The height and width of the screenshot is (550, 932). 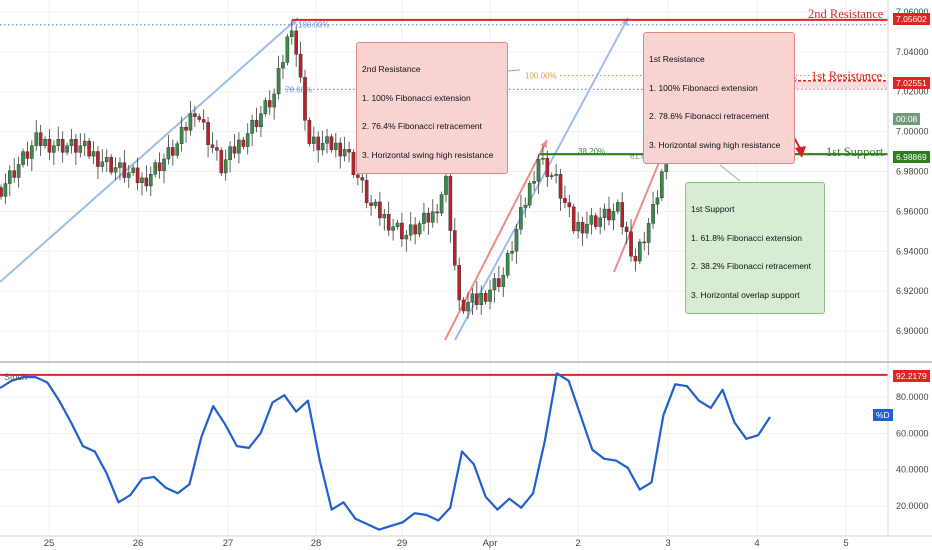 What do you see at coordinates (49, 543) in the screenshot?
I see `time-tick-label: 25` at bounding box center [49, 543].